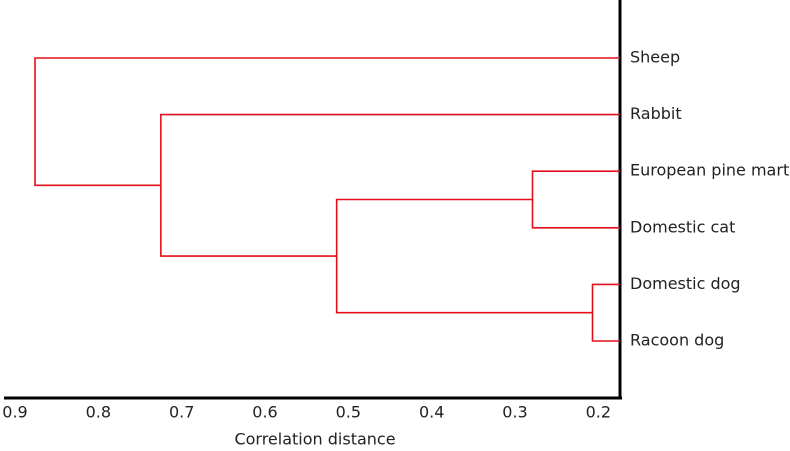  Describe the element at coordinates (514, 412) in the screenshot. I see `x-tick-label: 0.3` at that location.